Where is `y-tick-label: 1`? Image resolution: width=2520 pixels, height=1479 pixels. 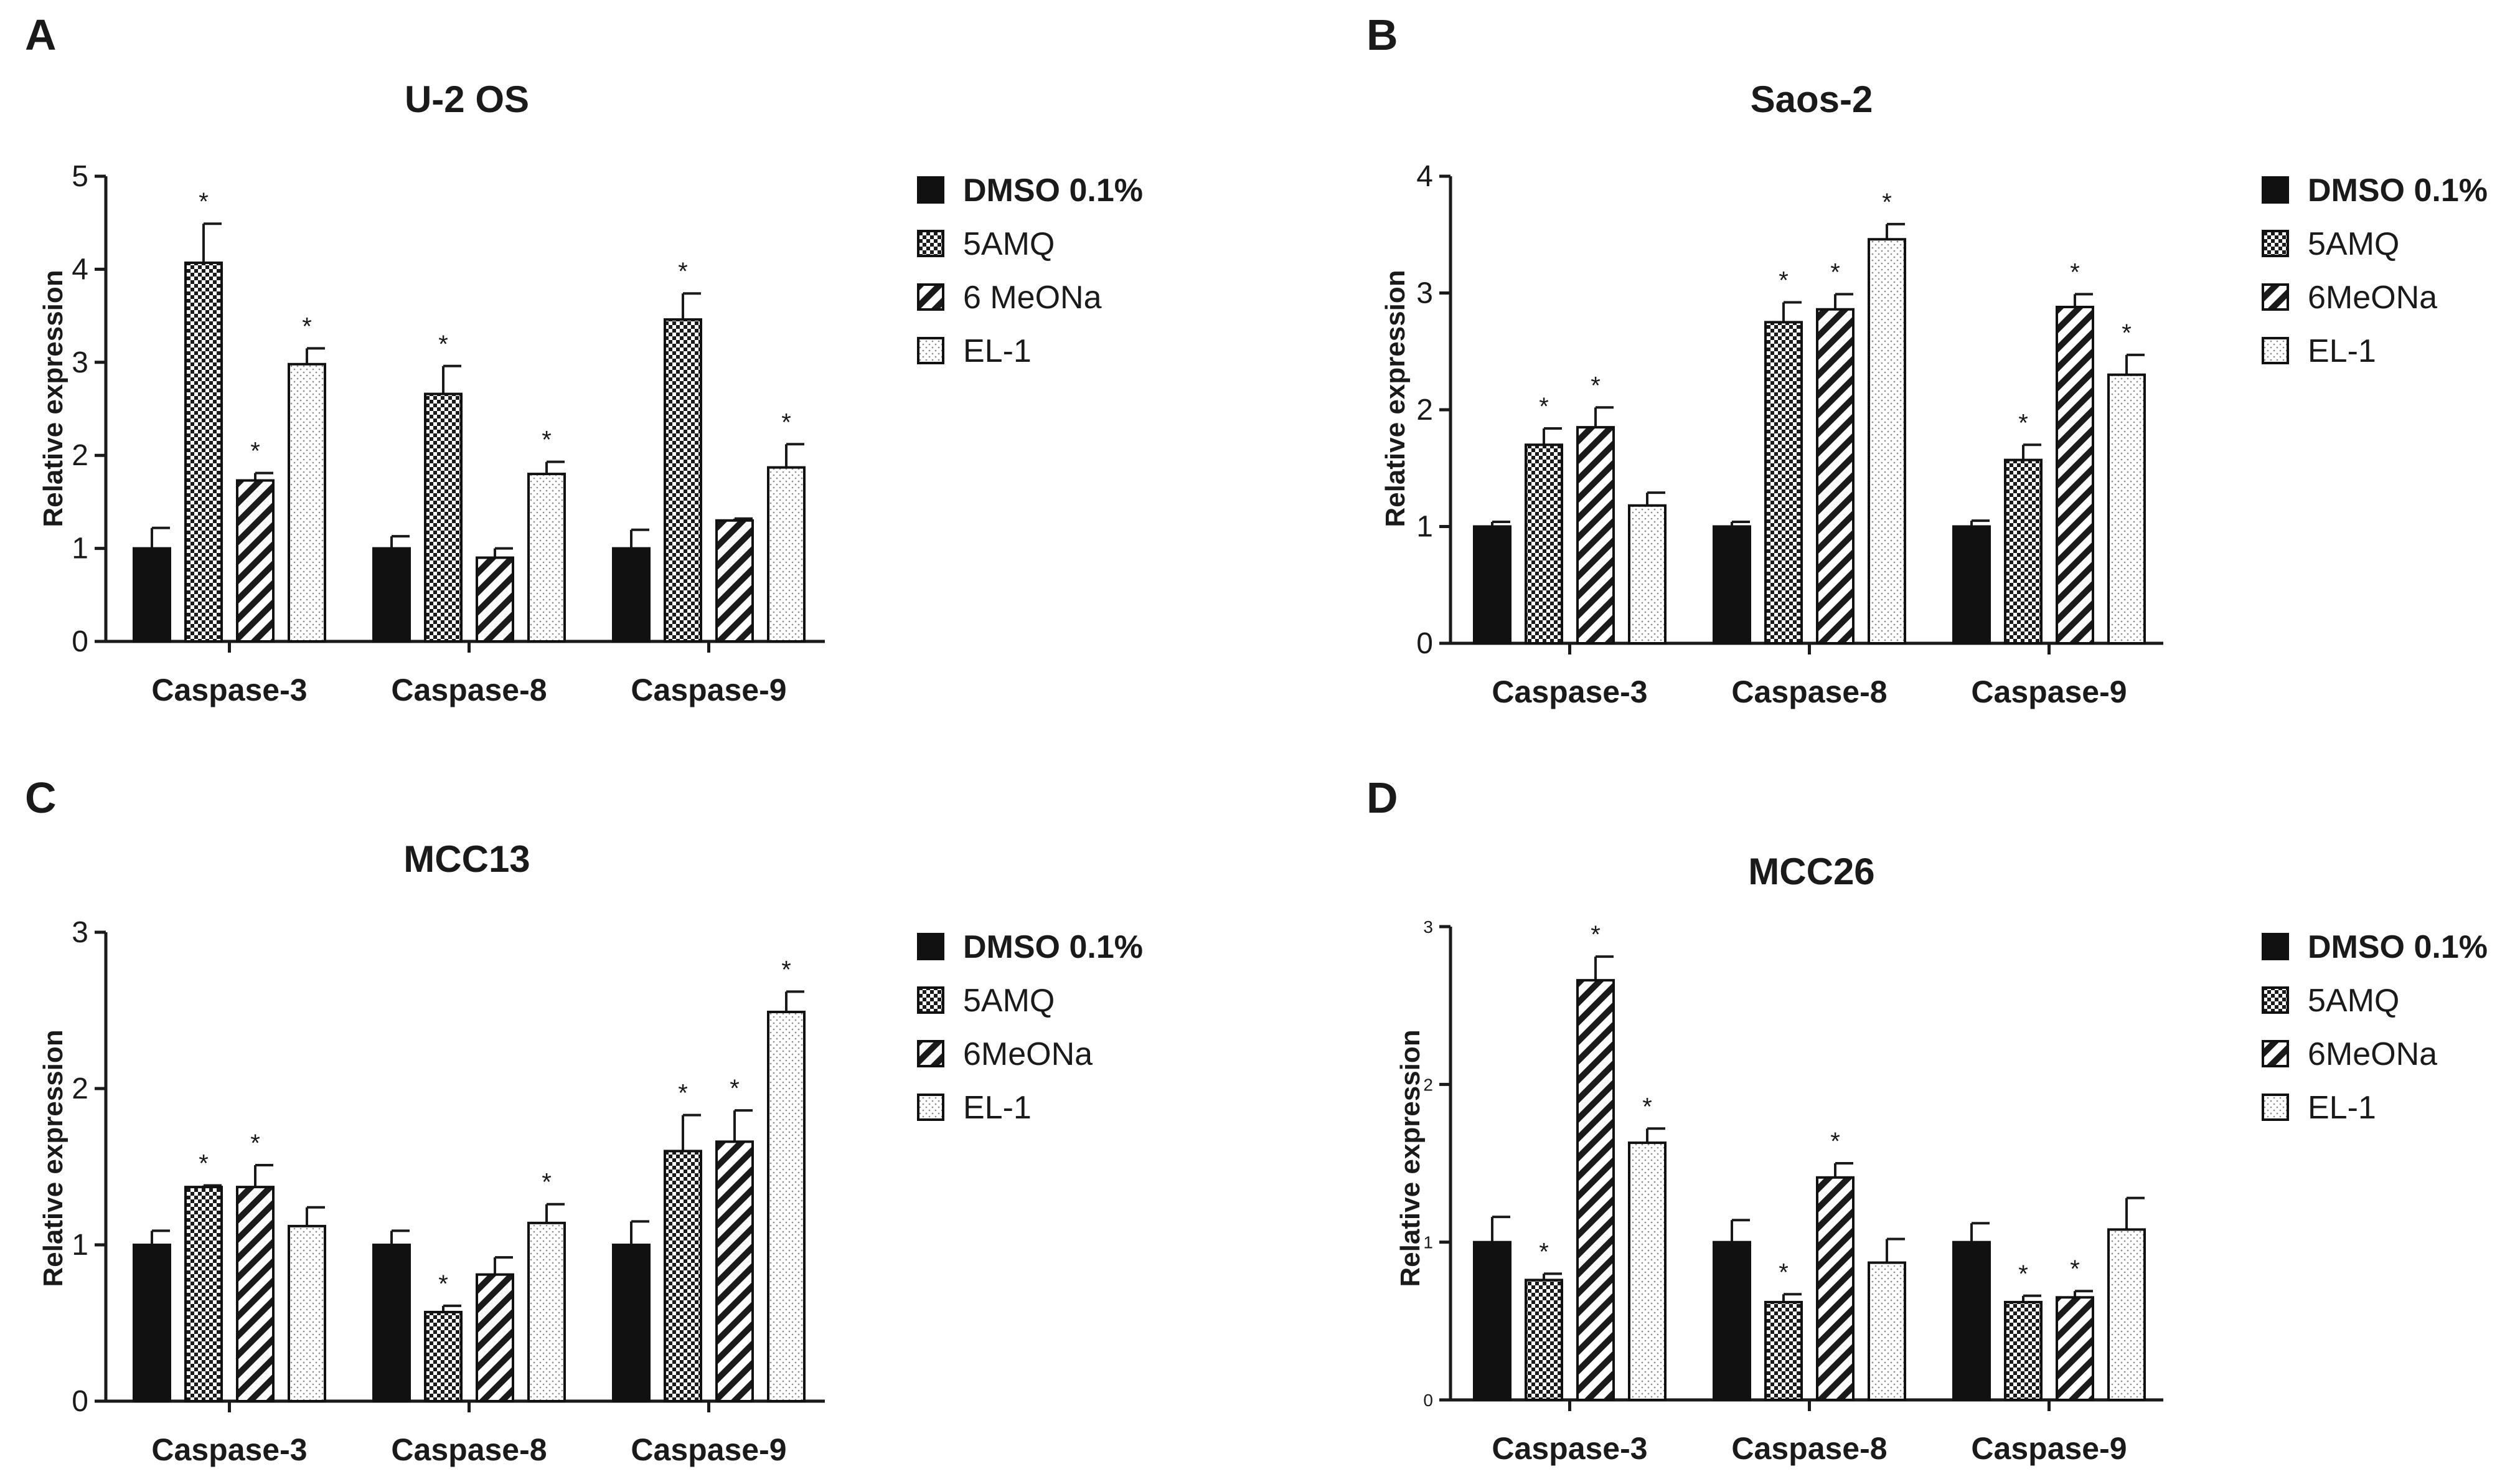
y-tick-label: 1 is located at coordinates (1428, 1242).